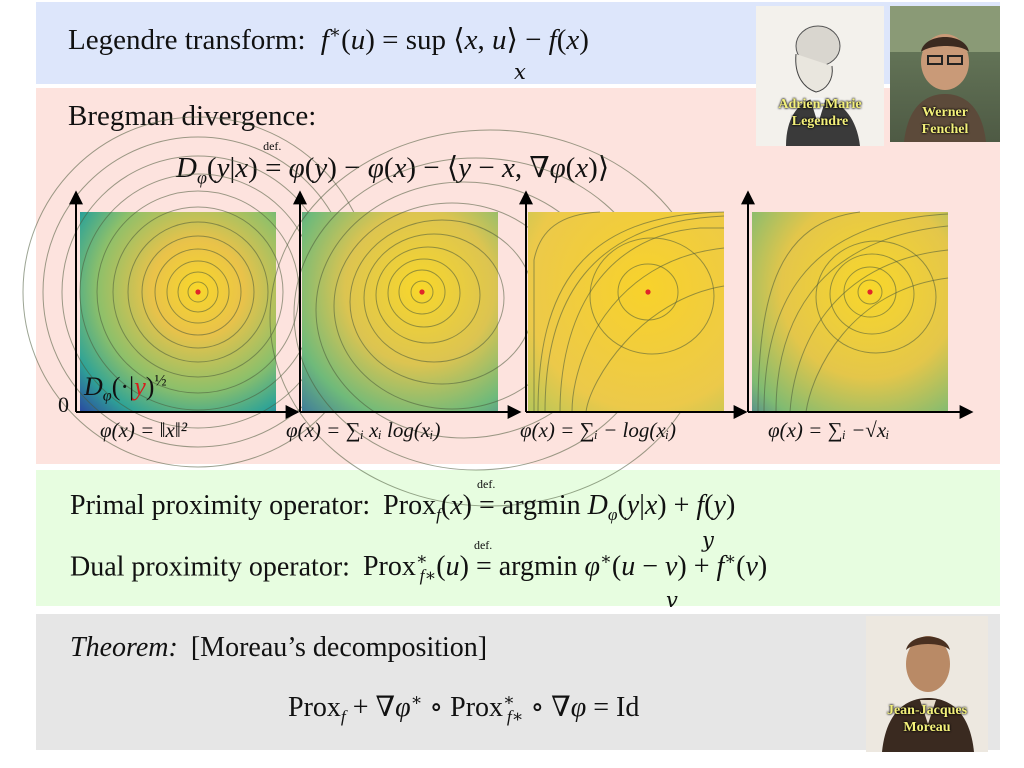 This screenshot has height=768, width=1024. What do you see at coordinates (945, 112) in the screenshot?
I see `fenchel-caption-line1: Werner` at bounding box center [945, 112].